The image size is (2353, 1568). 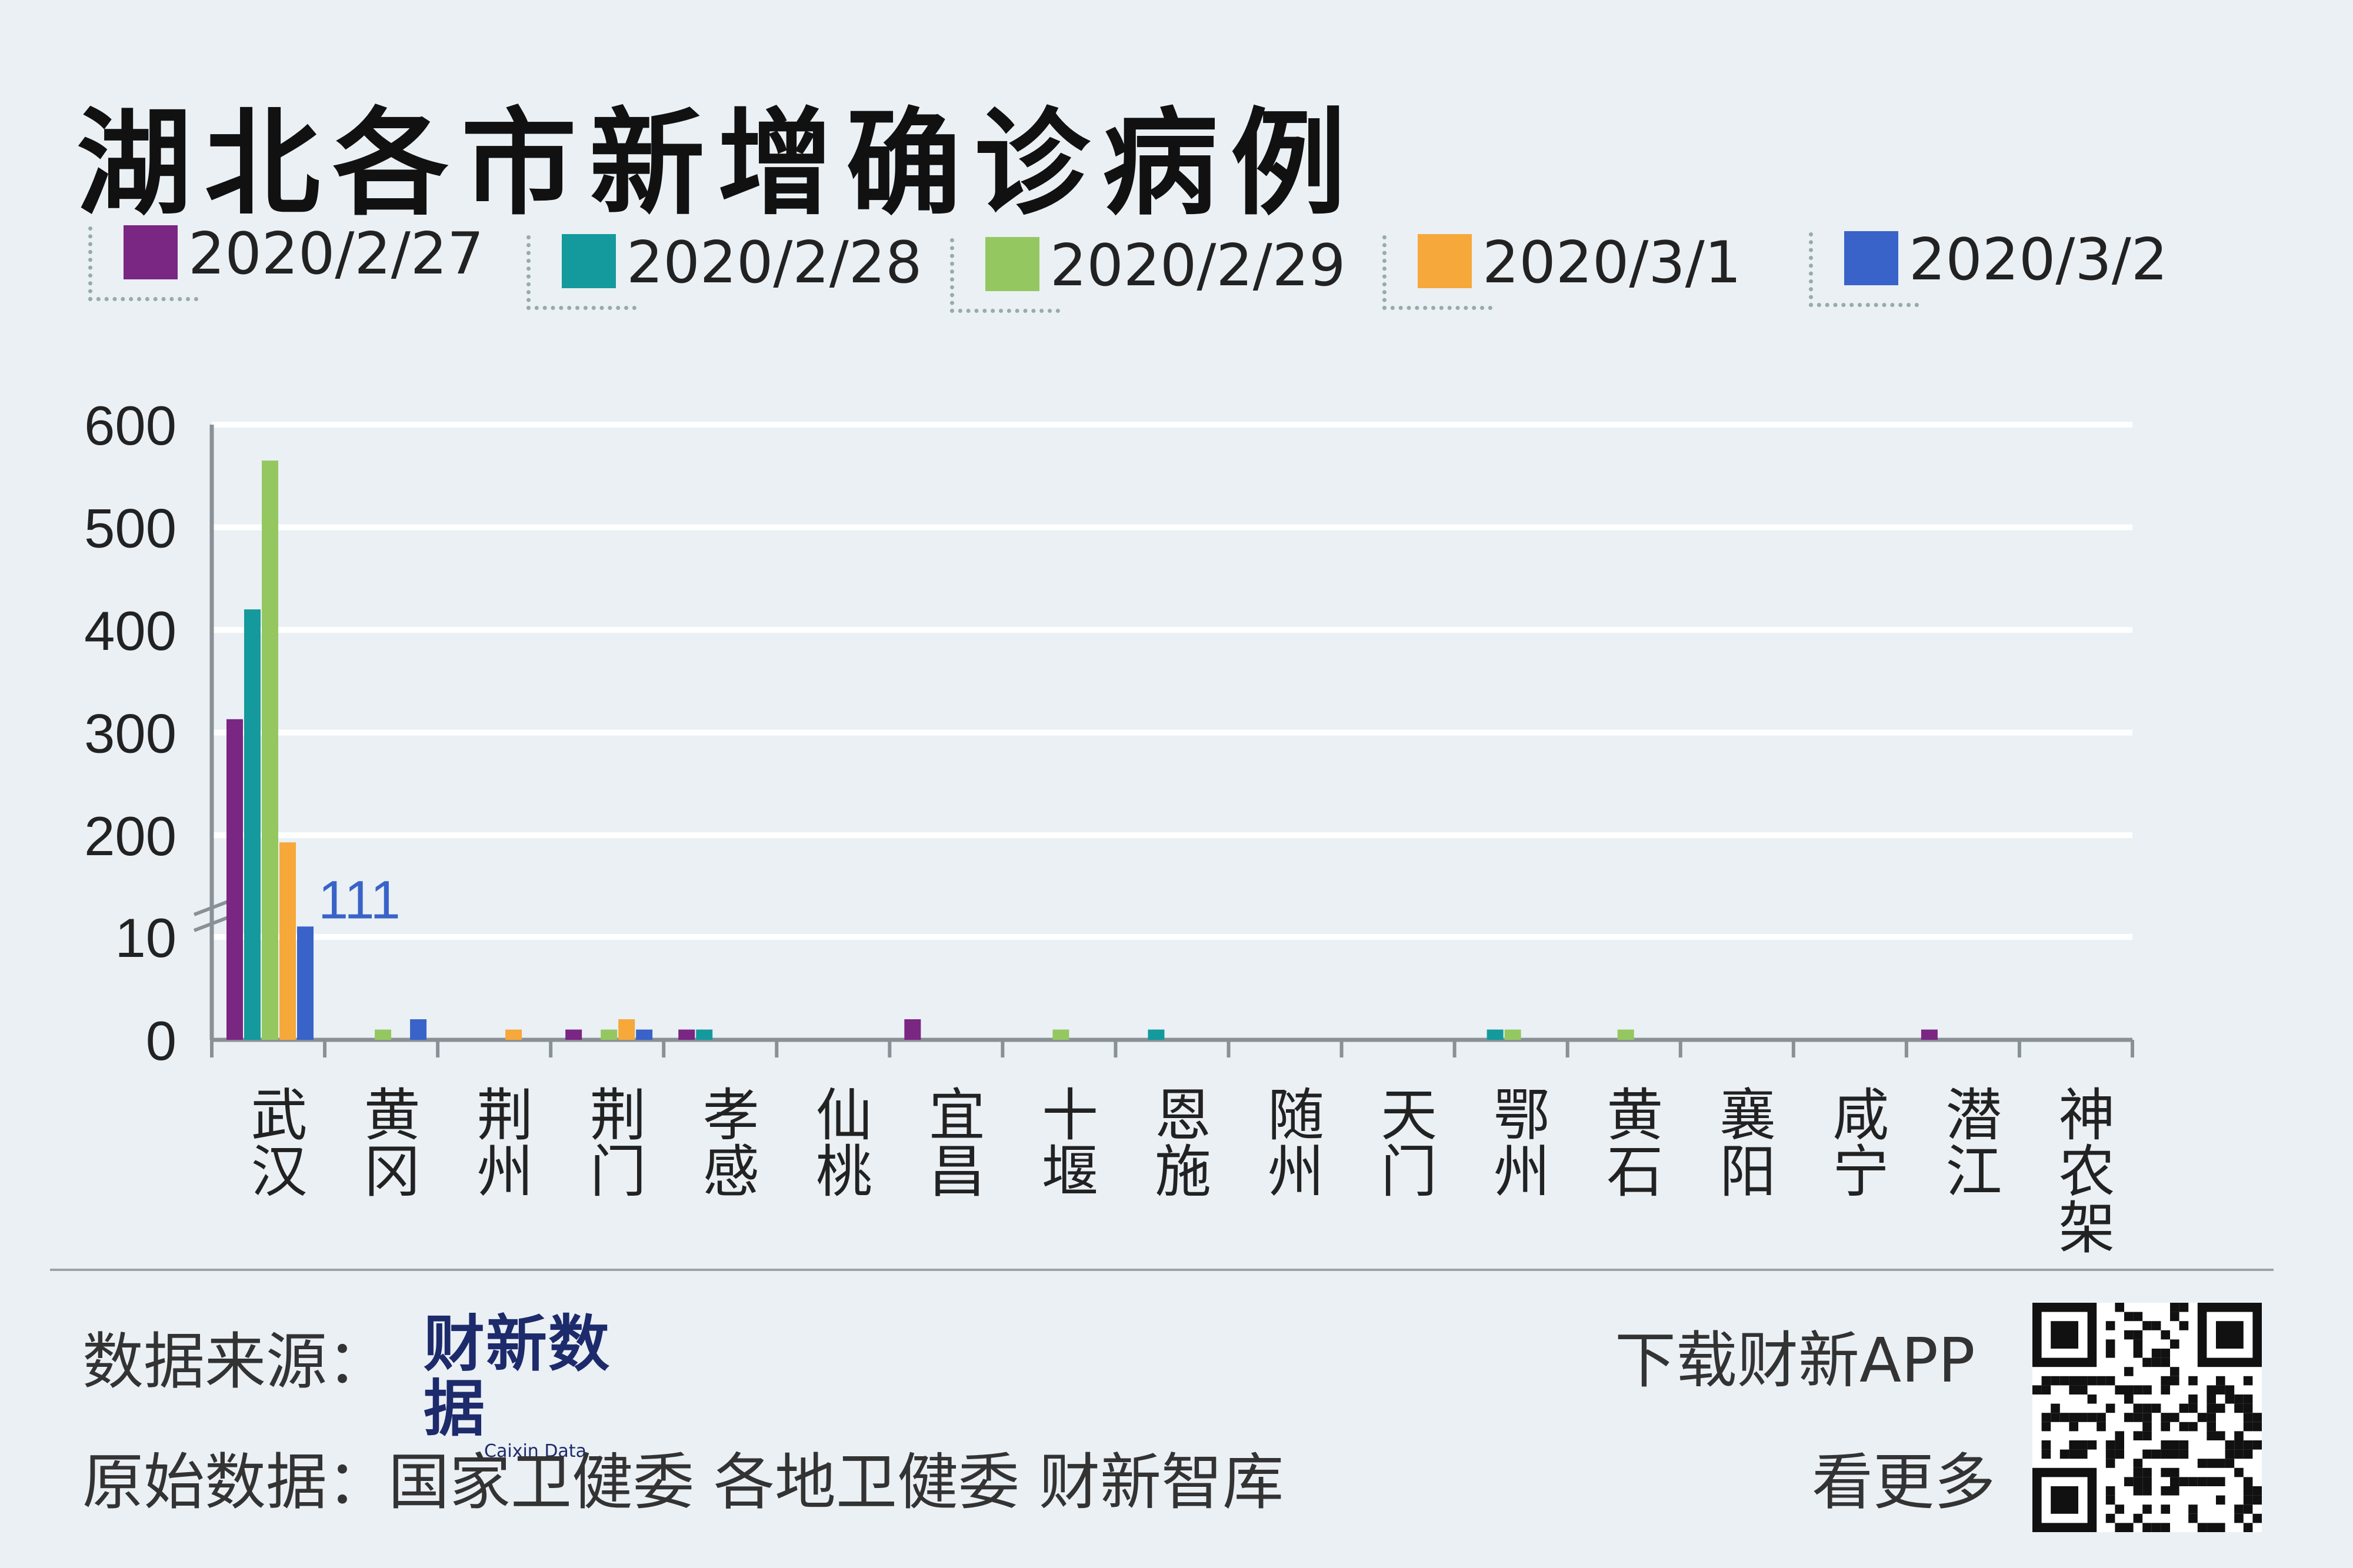 What do you see at coordinates (2147, 1417) in the screenshot?
I see `qr-code` at bounding box center [2147, 1417].